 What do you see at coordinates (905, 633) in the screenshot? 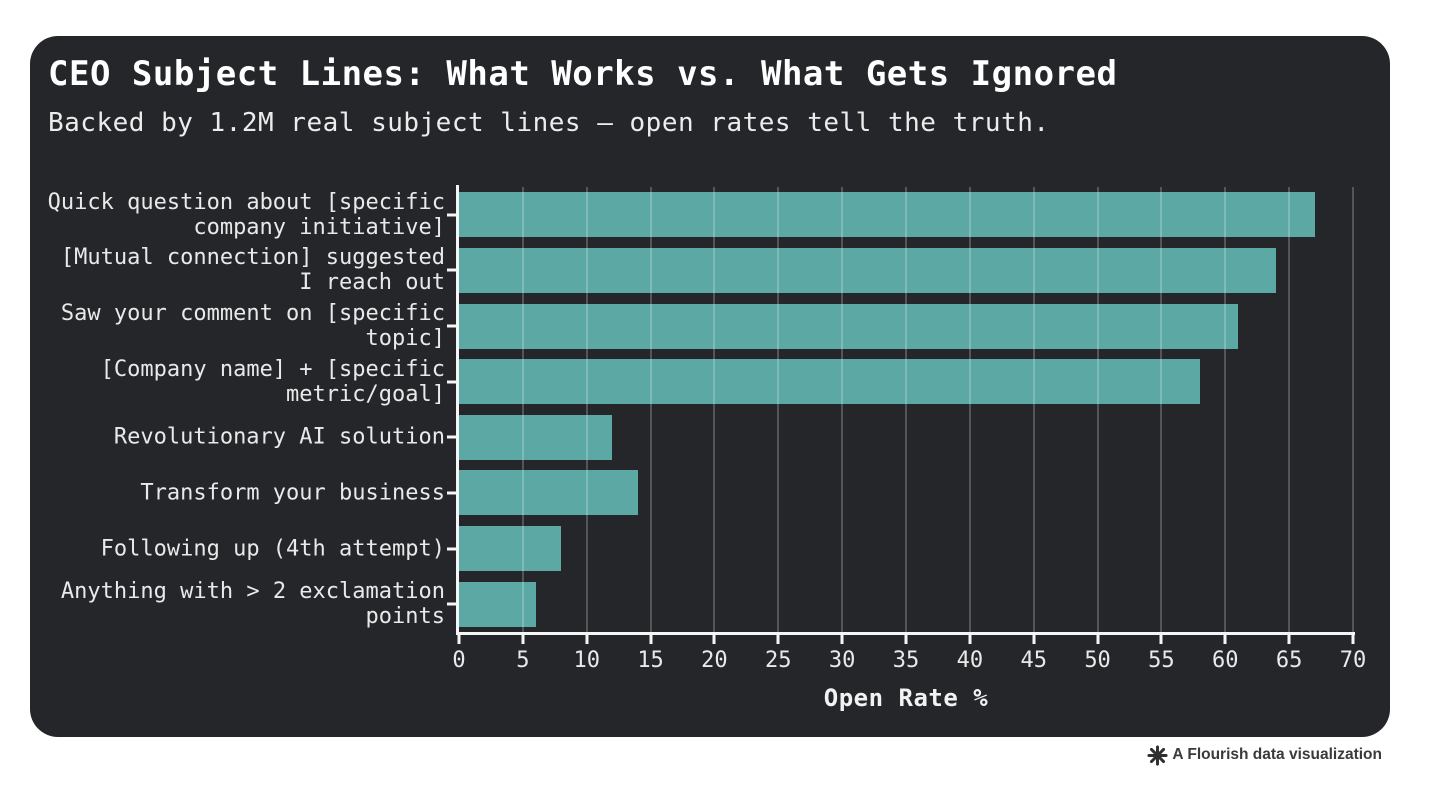
I see `x-axis-line` at bounding box center [905, 633].